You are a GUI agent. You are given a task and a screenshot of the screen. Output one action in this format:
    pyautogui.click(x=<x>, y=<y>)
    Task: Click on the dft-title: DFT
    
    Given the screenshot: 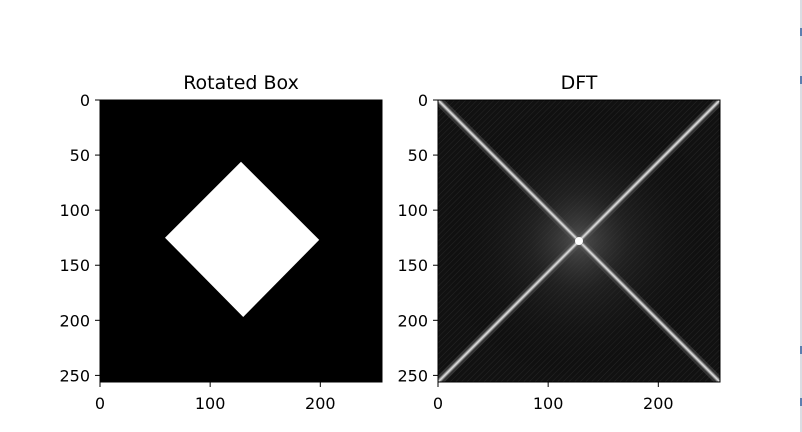 What is the action you would take?
    pyautogui.click(x=579, y=83)
    